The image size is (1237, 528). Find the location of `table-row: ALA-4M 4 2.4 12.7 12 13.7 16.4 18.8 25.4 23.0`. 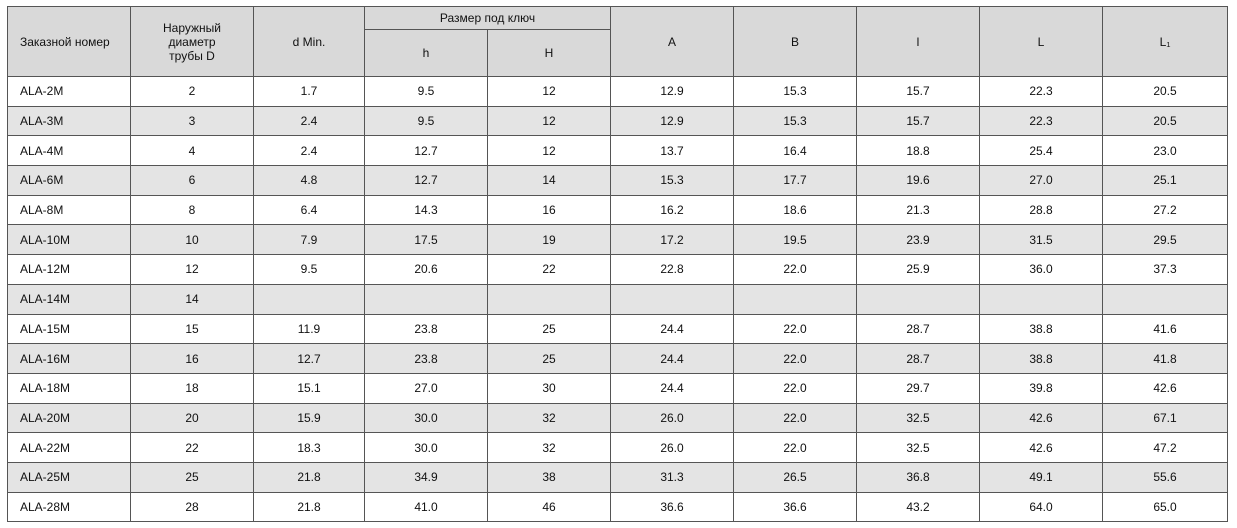

table-row: ALA-4M 4 2.4 12.7 12 13.7 16.4 18.8 25.4 23.0 is located at coordinates (618, 151).